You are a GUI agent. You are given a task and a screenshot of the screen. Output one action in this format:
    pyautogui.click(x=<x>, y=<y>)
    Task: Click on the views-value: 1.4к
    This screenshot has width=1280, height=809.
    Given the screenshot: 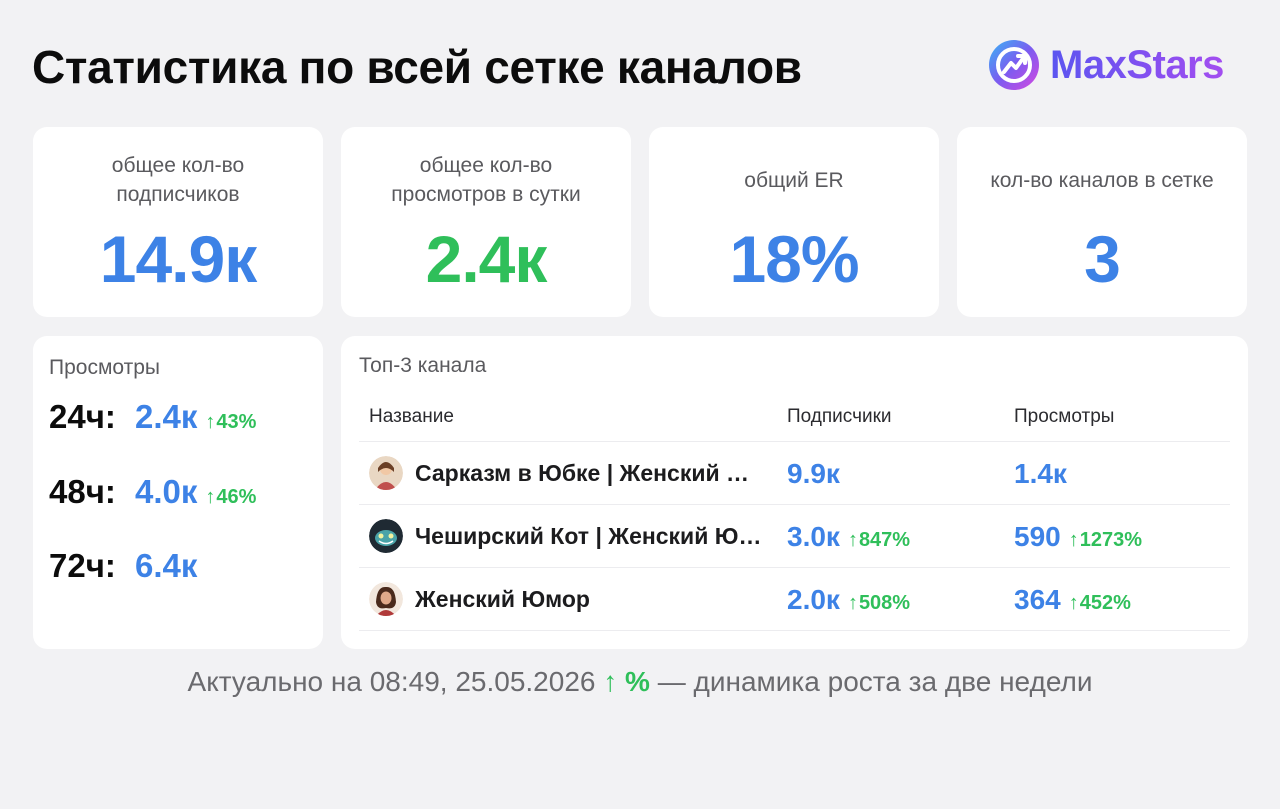 What is the action you would take?
    pyautogui.click(x=1040, y=473)
    